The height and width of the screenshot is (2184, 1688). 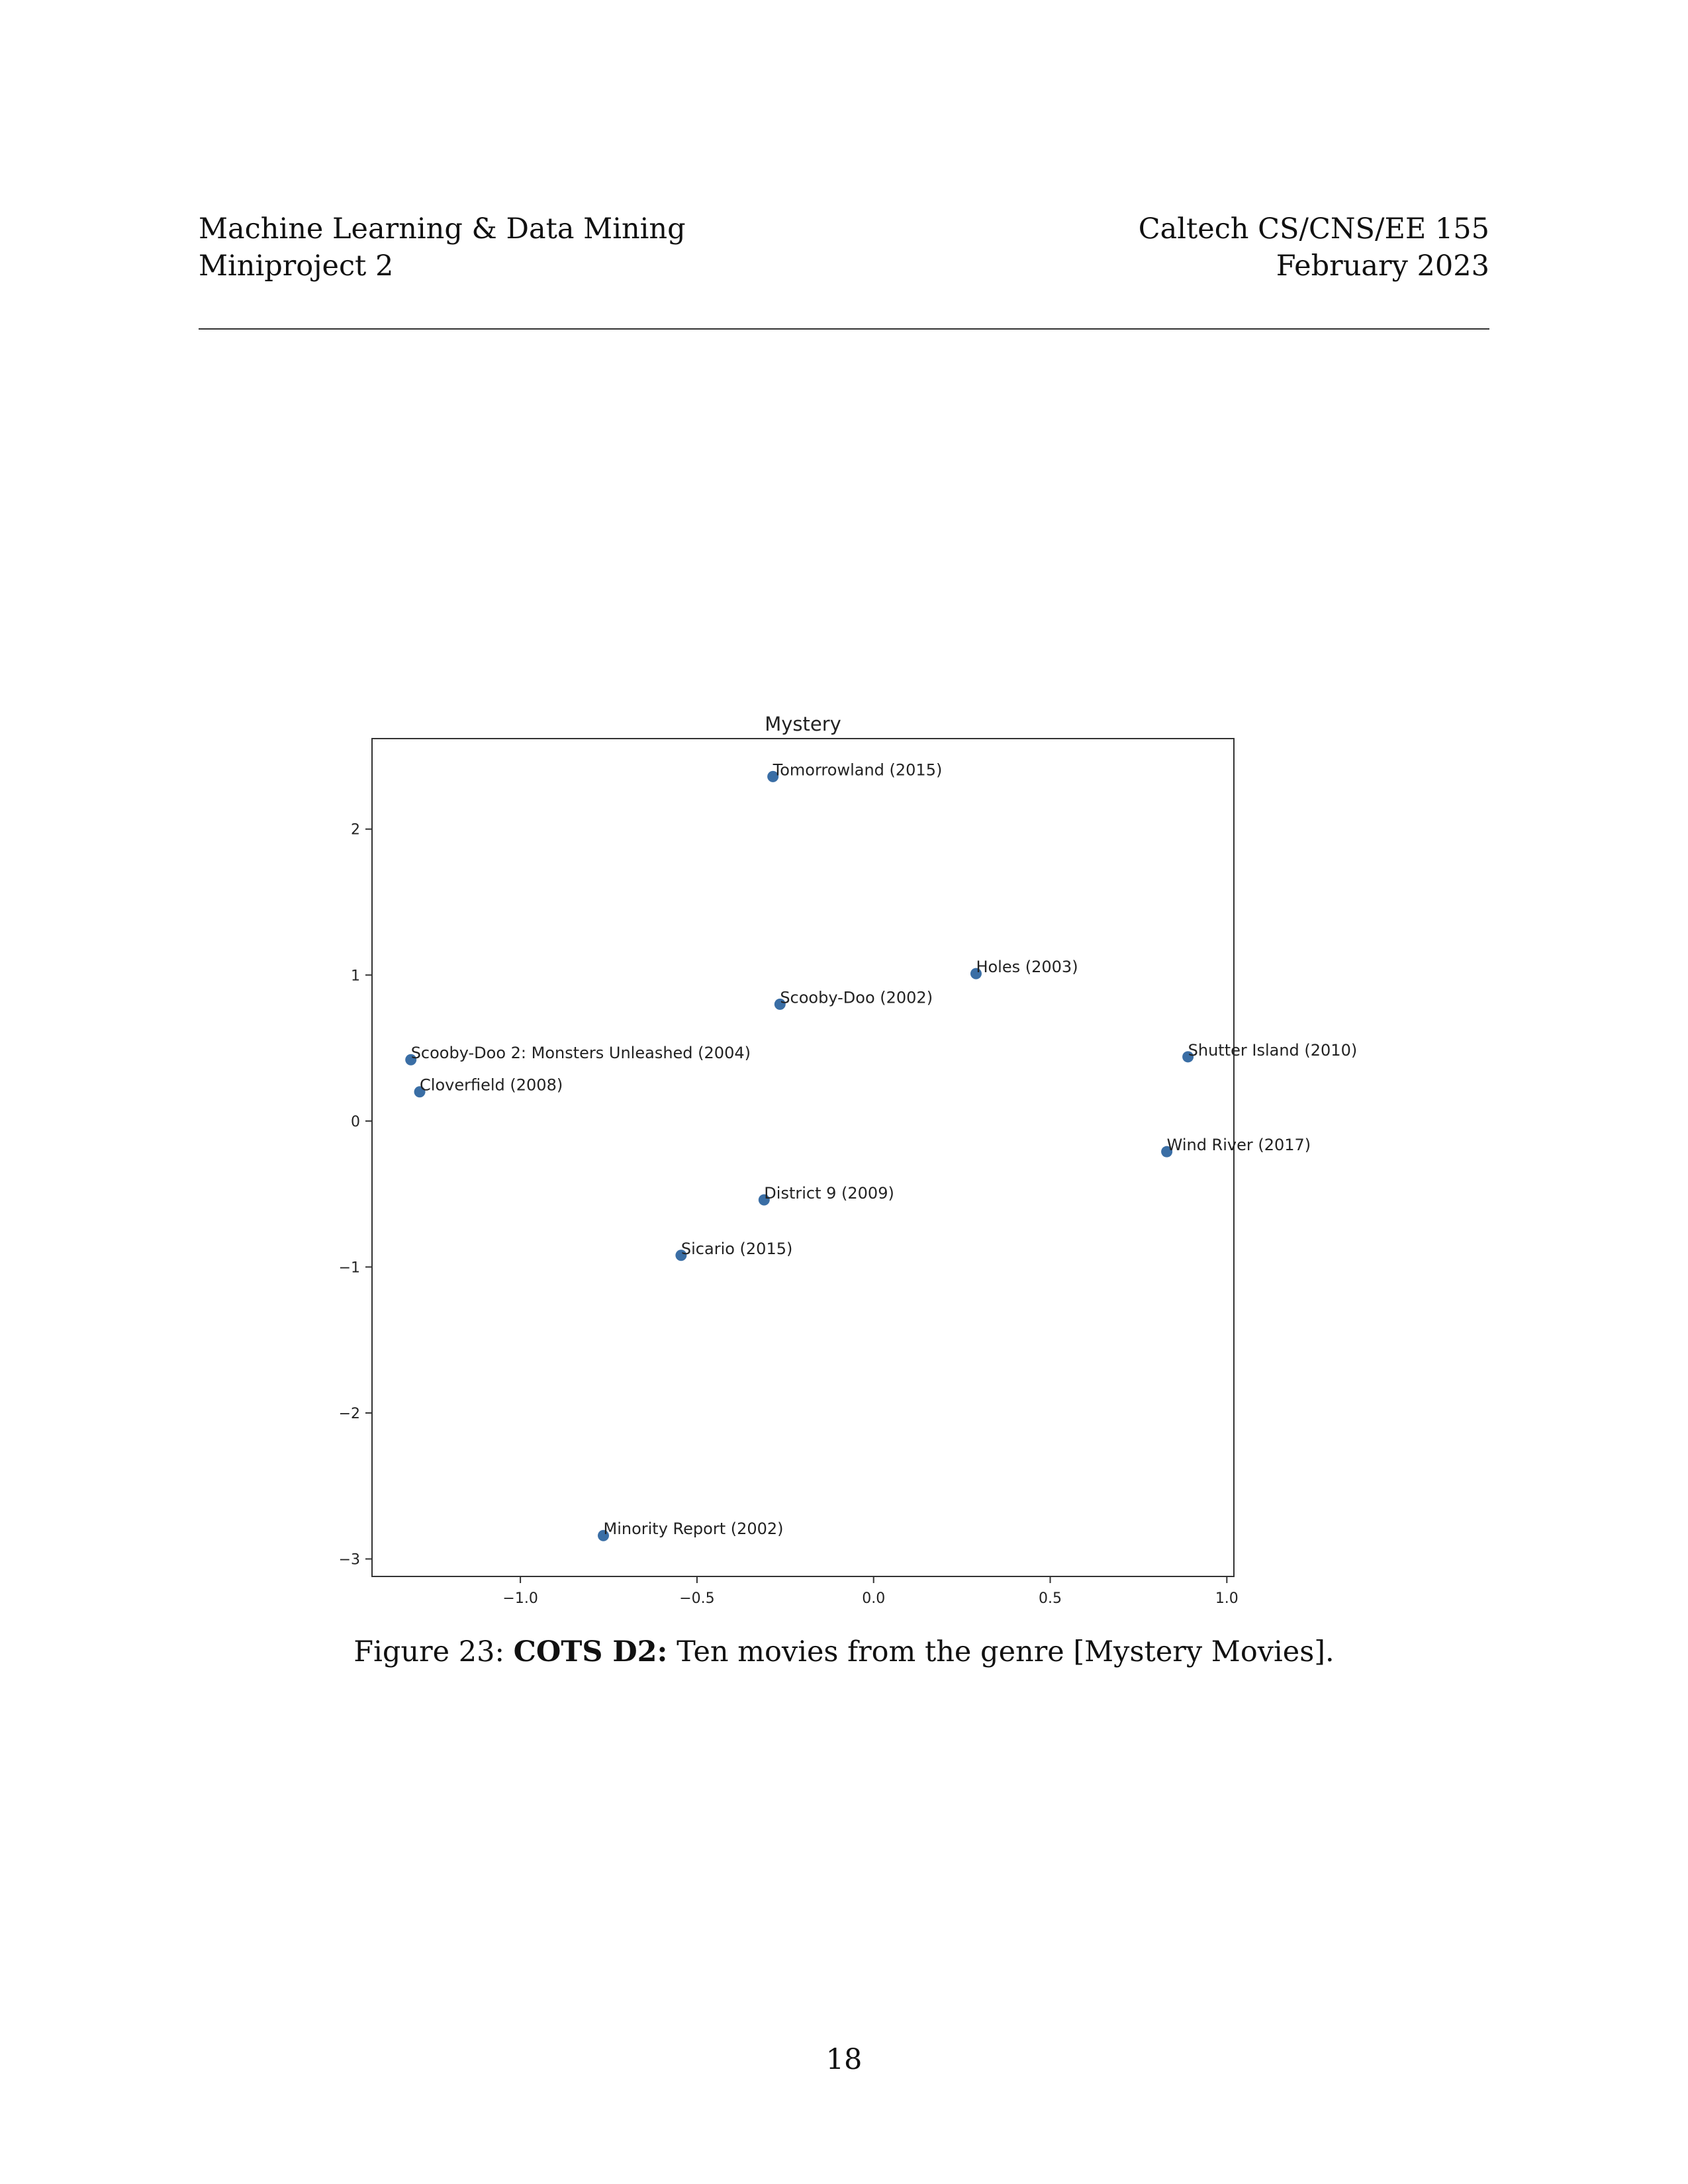 What do you see at coordinates (694, 1529) in the screenshot?
I see `point-label: Minority Report (2002)` at bounding box center [694, 1529].